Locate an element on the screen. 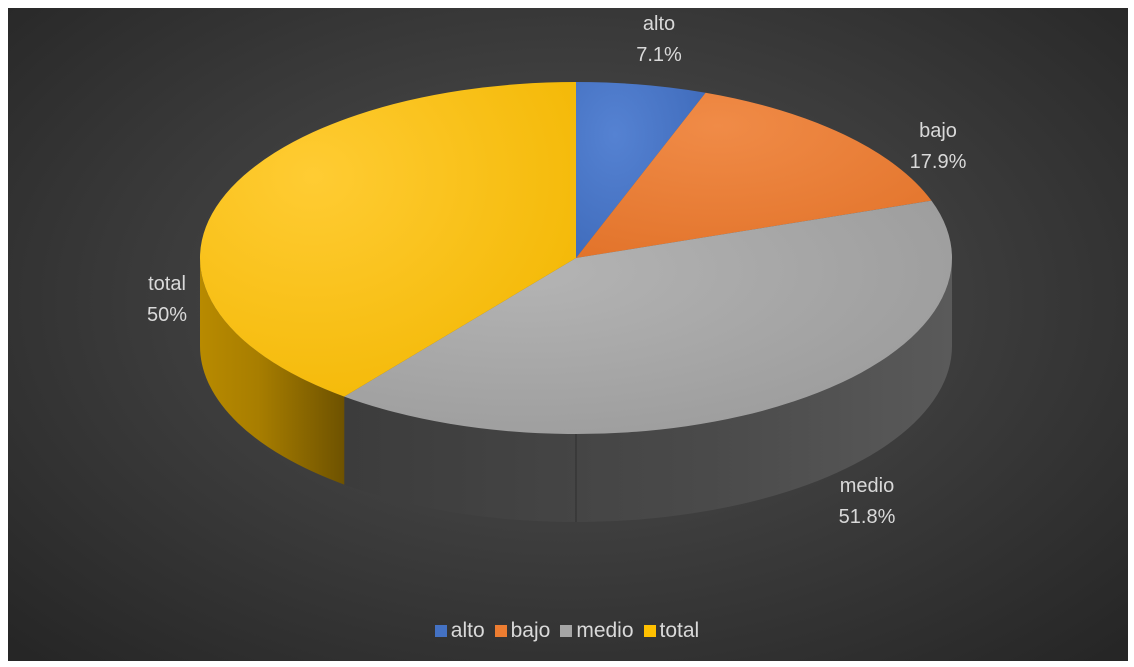 The image size is (1134, 667). data-label-alto-percent: 7.1% is located at coordinates (659, 55).